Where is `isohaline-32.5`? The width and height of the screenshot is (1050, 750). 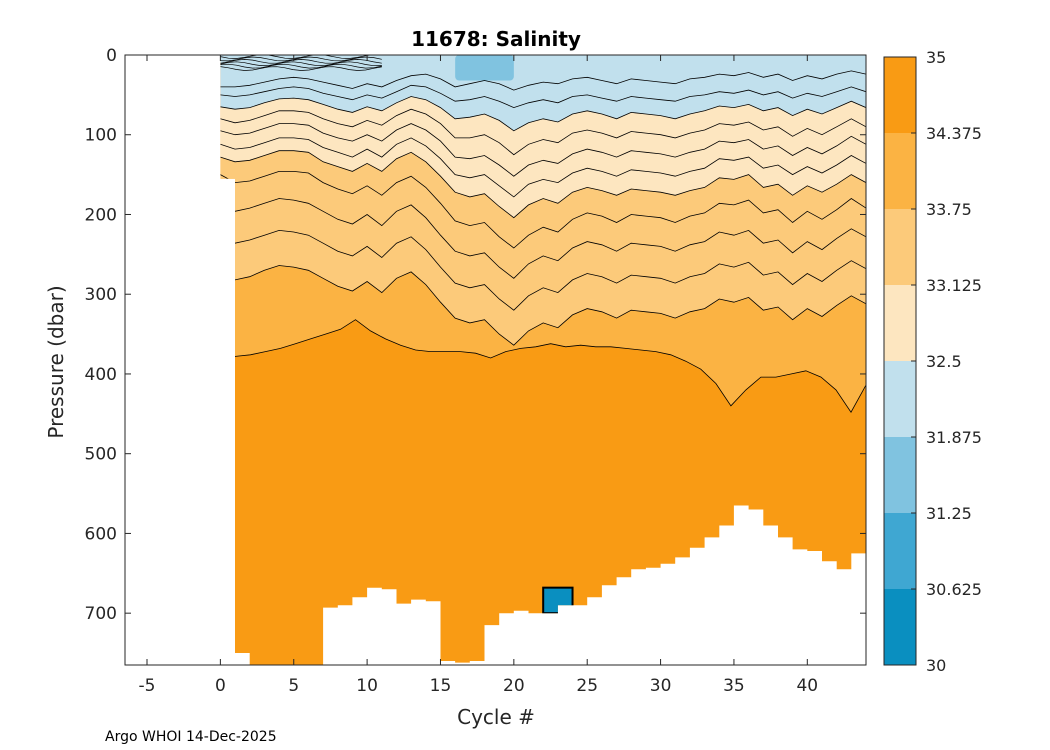 isohaline-32.5 is located at coordinates (543, 96).